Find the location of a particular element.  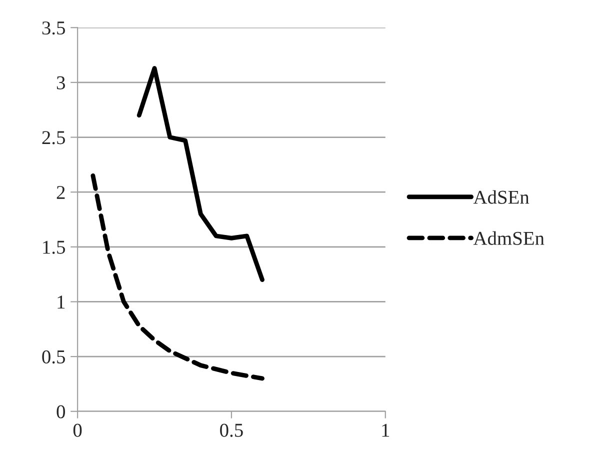

x-tick-label: 0 is located at coordinates (77, 430).